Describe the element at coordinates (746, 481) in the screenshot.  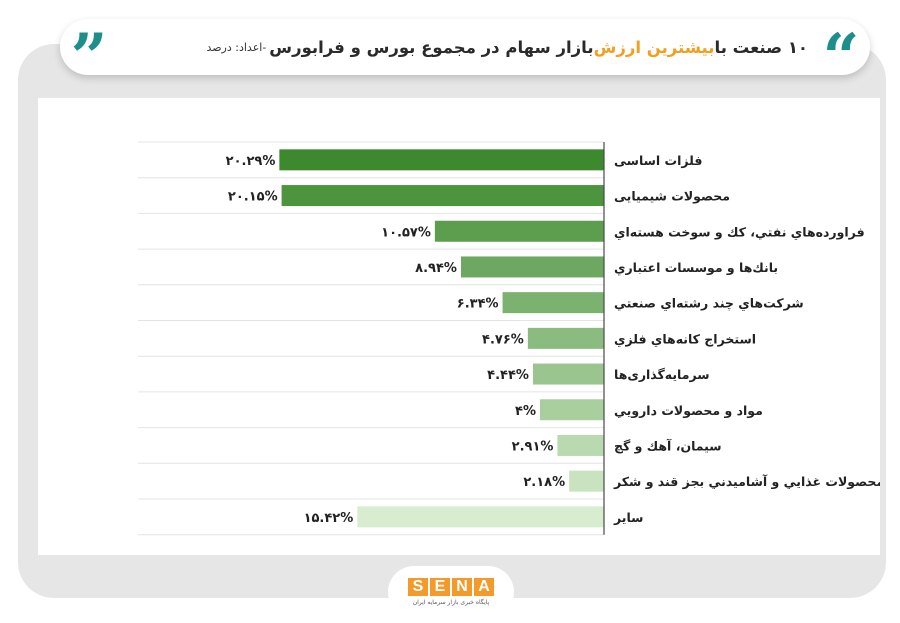
I see `category-label: محصولات غذايي و آشاميدني بجز قند و شكر` at that location.